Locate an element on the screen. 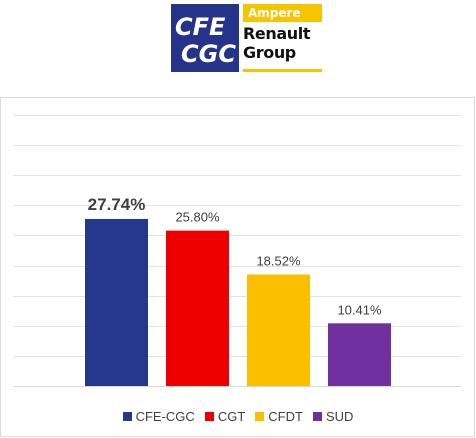  chart-legend: CFE-CGC CGT CFDT SUD is located at coordinates (238, 416).